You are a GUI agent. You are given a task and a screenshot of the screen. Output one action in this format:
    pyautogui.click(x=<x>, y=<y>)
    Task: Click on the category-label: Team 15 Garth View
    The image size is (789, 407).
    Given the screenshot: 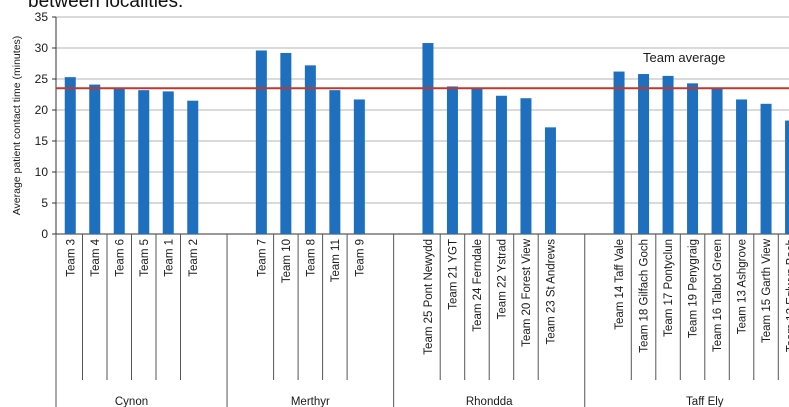 What is the action you would take?
    pyautogui.click(x=767, y=290)
    